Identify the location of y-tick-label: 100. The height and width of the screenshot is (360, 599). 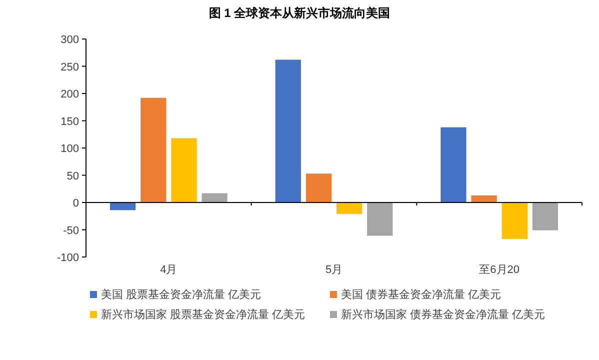
(69, 149).